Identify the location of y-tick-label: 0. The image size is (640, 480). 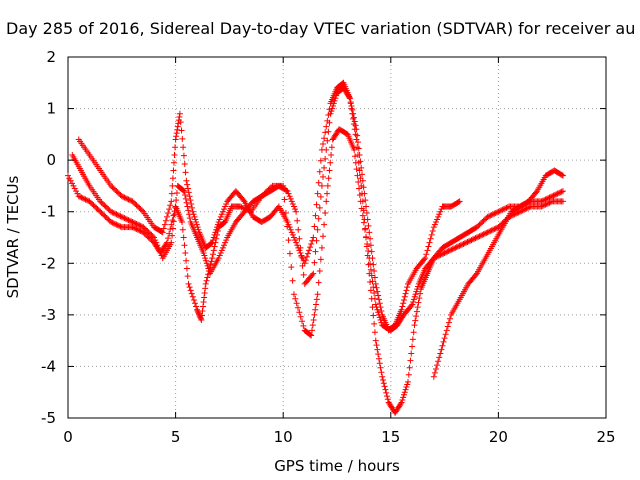
(51, 160).